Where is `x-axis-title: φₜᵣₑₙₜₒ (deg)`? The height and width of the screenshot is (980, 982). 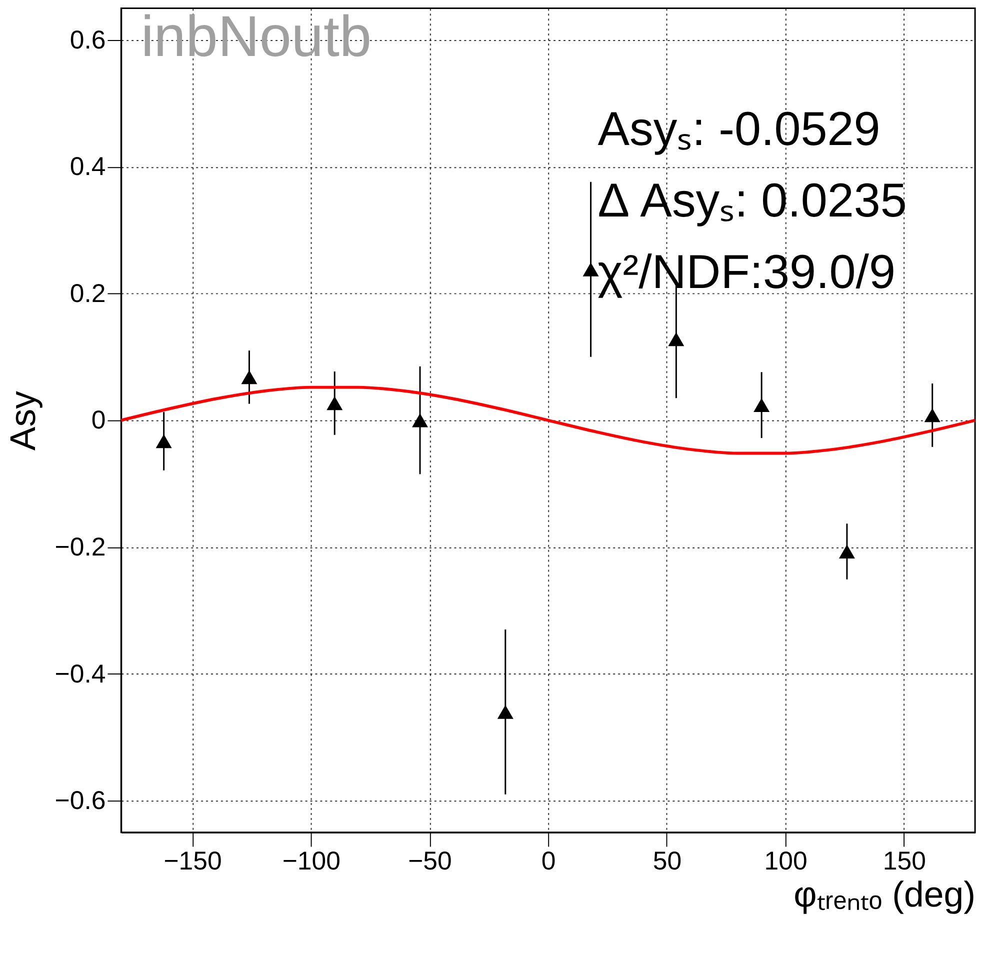
x-axis-title: φₜᵣₑₙₜₒ (deg) is located at coordinates (885, 894).